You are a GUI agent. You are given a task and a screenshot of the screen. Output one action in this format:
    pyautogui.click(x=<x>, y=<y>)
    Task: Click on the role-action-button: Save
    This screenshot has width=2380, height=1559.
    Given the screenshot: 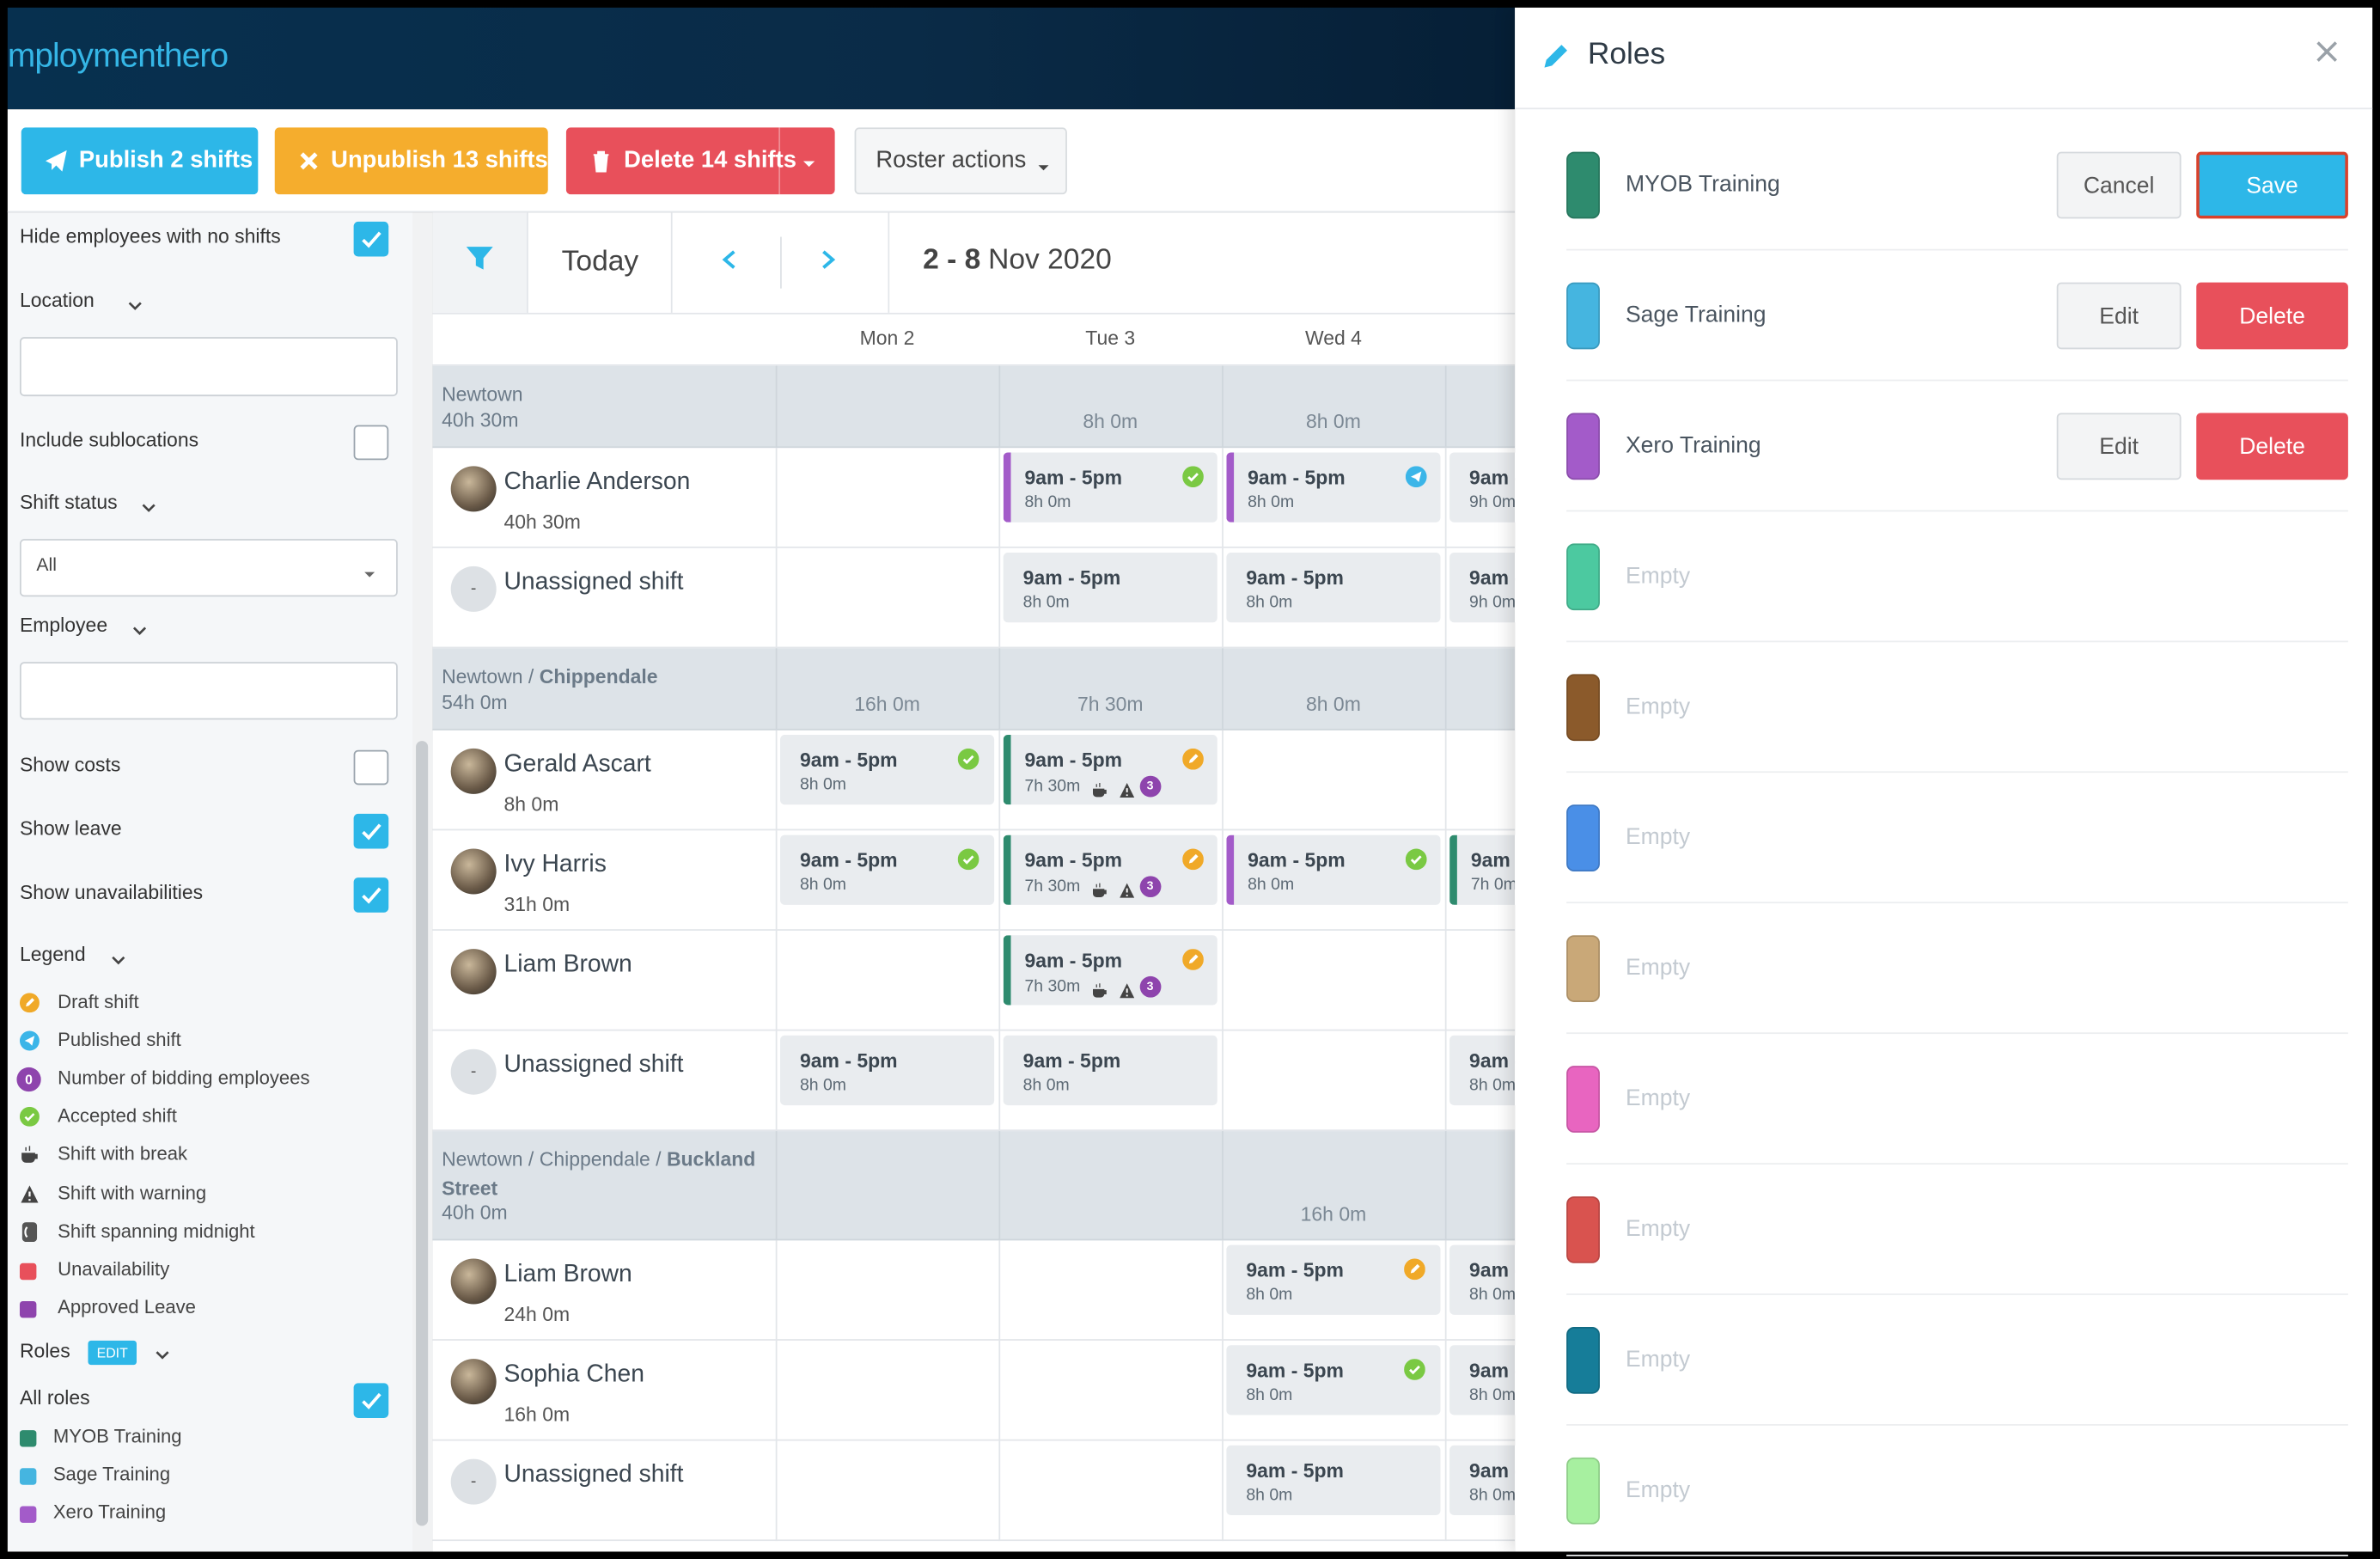 What is the action you would take?
    pyautogui.click(x=2272, y=185)
    